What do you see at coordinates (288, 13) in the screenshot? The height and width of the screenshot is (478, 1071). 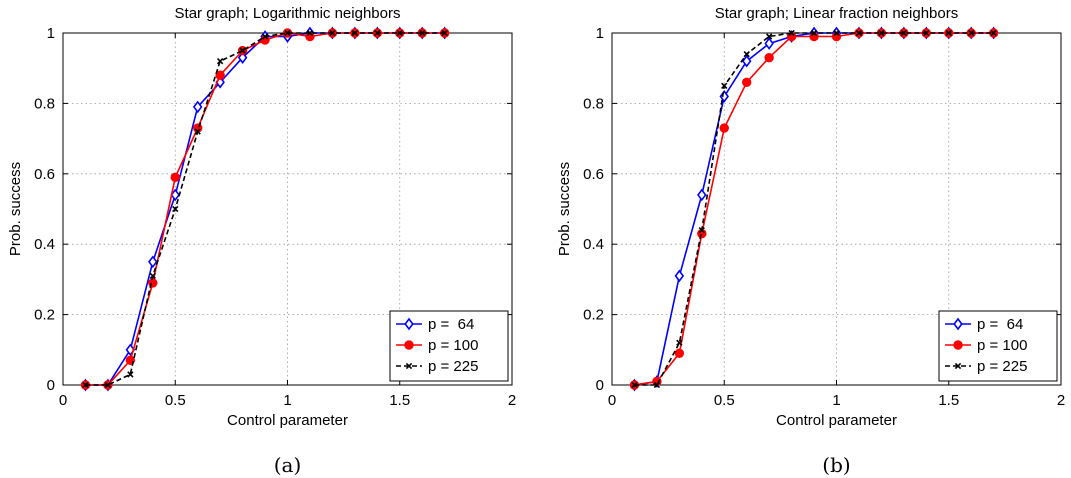 I see `chart-title: Star graph; Logarithmic neighbors` at bounding box center [288, 13].